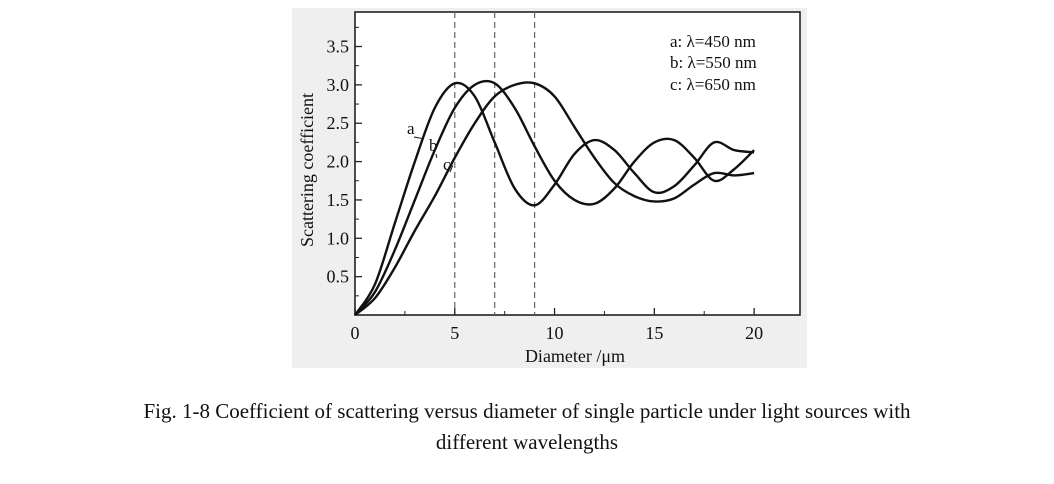 The width and height of the screenshot is (1054, 484). I want to click on y-tick-label-5: 3.0, so click(338, 85).